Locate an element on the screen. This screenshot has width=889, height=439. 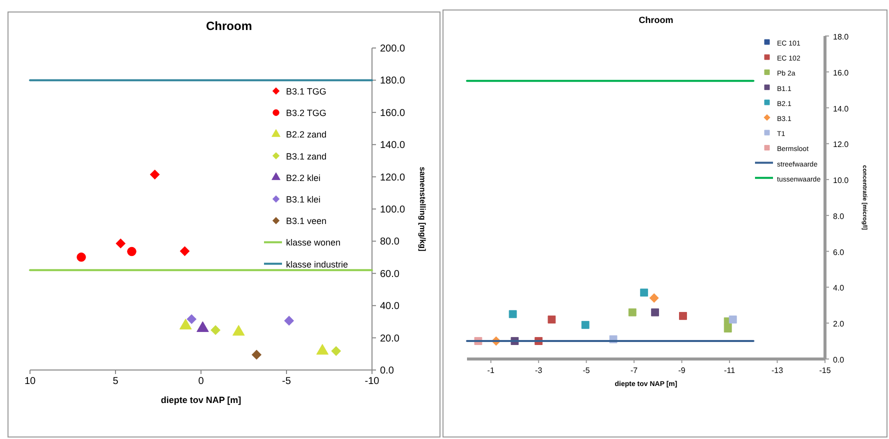
legend-label: B3.1 TGG is located at coordinates (306, 91).